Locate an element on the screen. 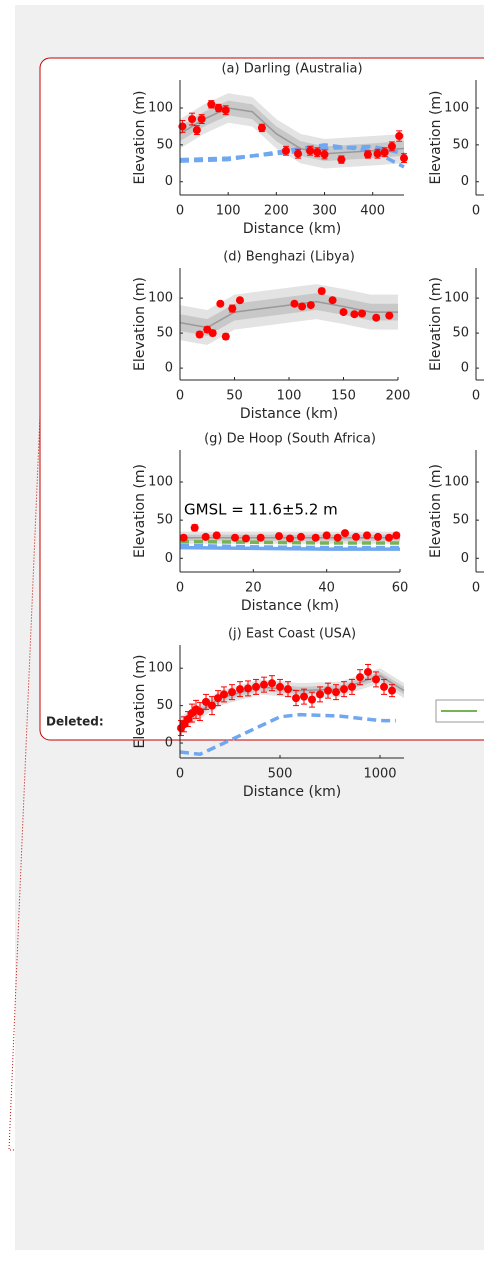 The height and width of the screenshot is (1266, 484). chart-title: (a) Darling (Australia) is located at coordinates (291, 69).